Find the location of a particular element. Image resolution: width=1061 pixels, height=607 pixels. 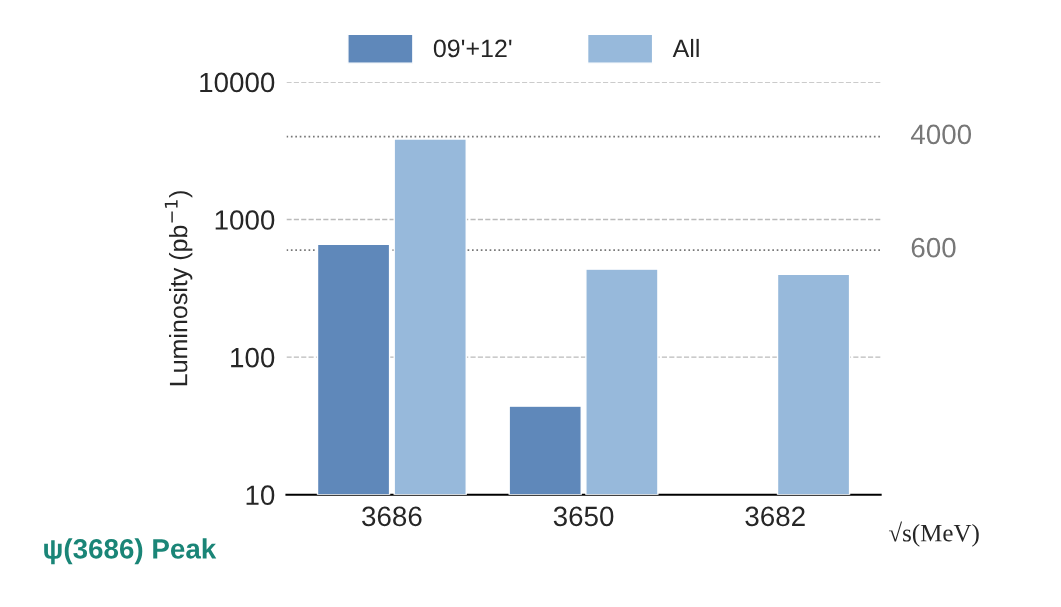

x-tick-label: 3682 is located at coordinates (775, 516).